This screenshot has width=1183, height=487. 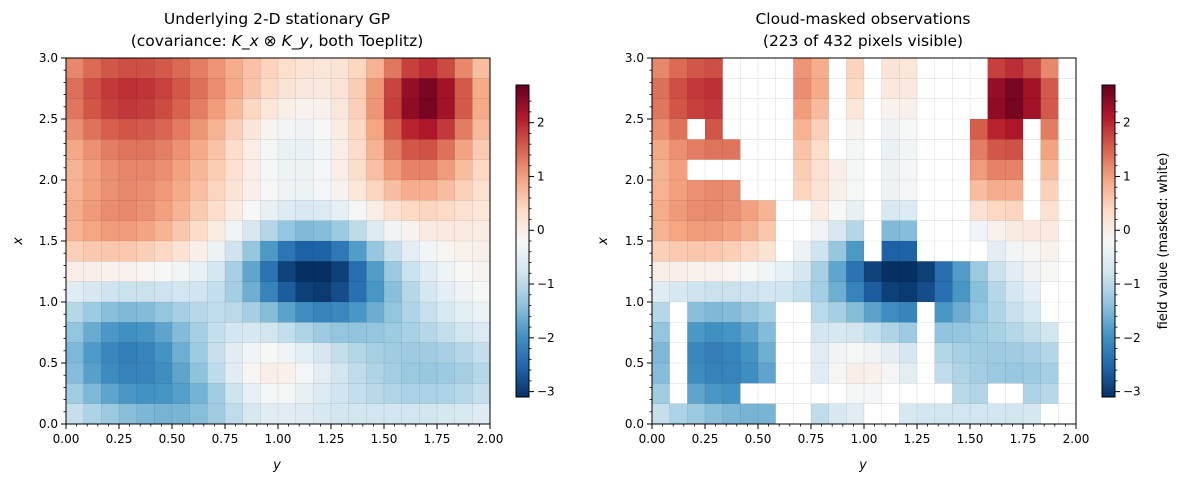 What do you see at coordinates (1132, 284) in the screenshot?
I see `colorbar-tick-label: −1` at bounding box center [1132, 284].